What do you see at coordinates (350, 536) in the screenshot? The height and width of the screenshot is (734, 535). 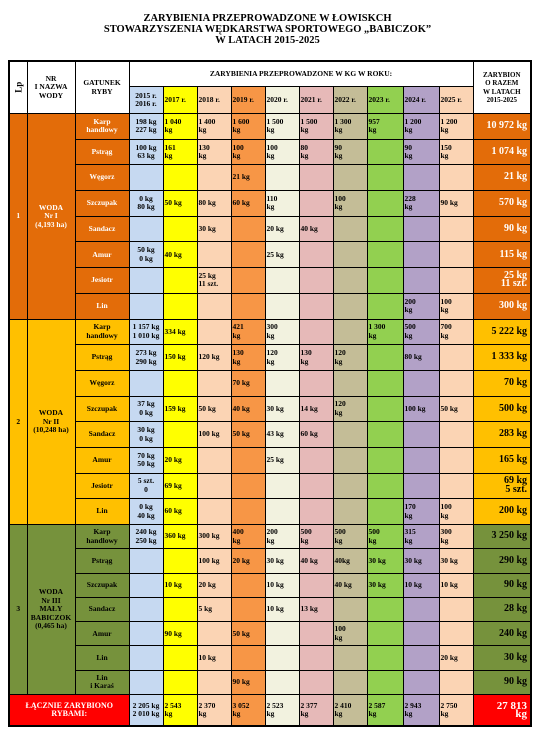 I see `cell: 500 kg` at bounding box center [350, 536].